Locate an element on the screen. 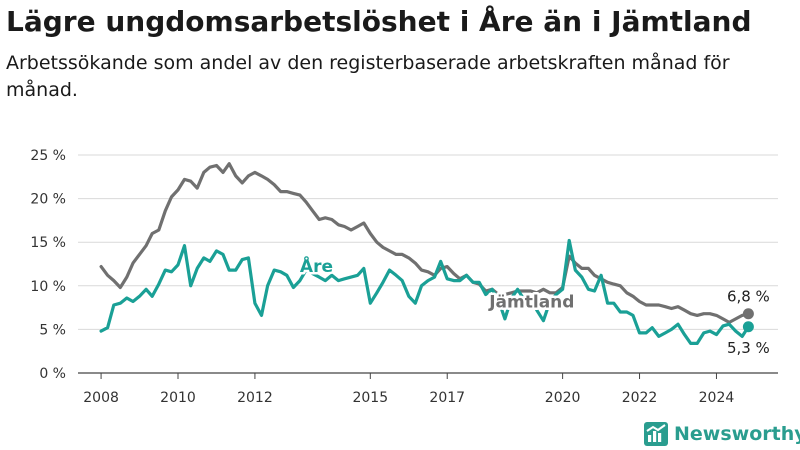 This screenshot has width=800, height=450. series-name-label-jamtland: Jämtland is located at coordinates (531, 303).